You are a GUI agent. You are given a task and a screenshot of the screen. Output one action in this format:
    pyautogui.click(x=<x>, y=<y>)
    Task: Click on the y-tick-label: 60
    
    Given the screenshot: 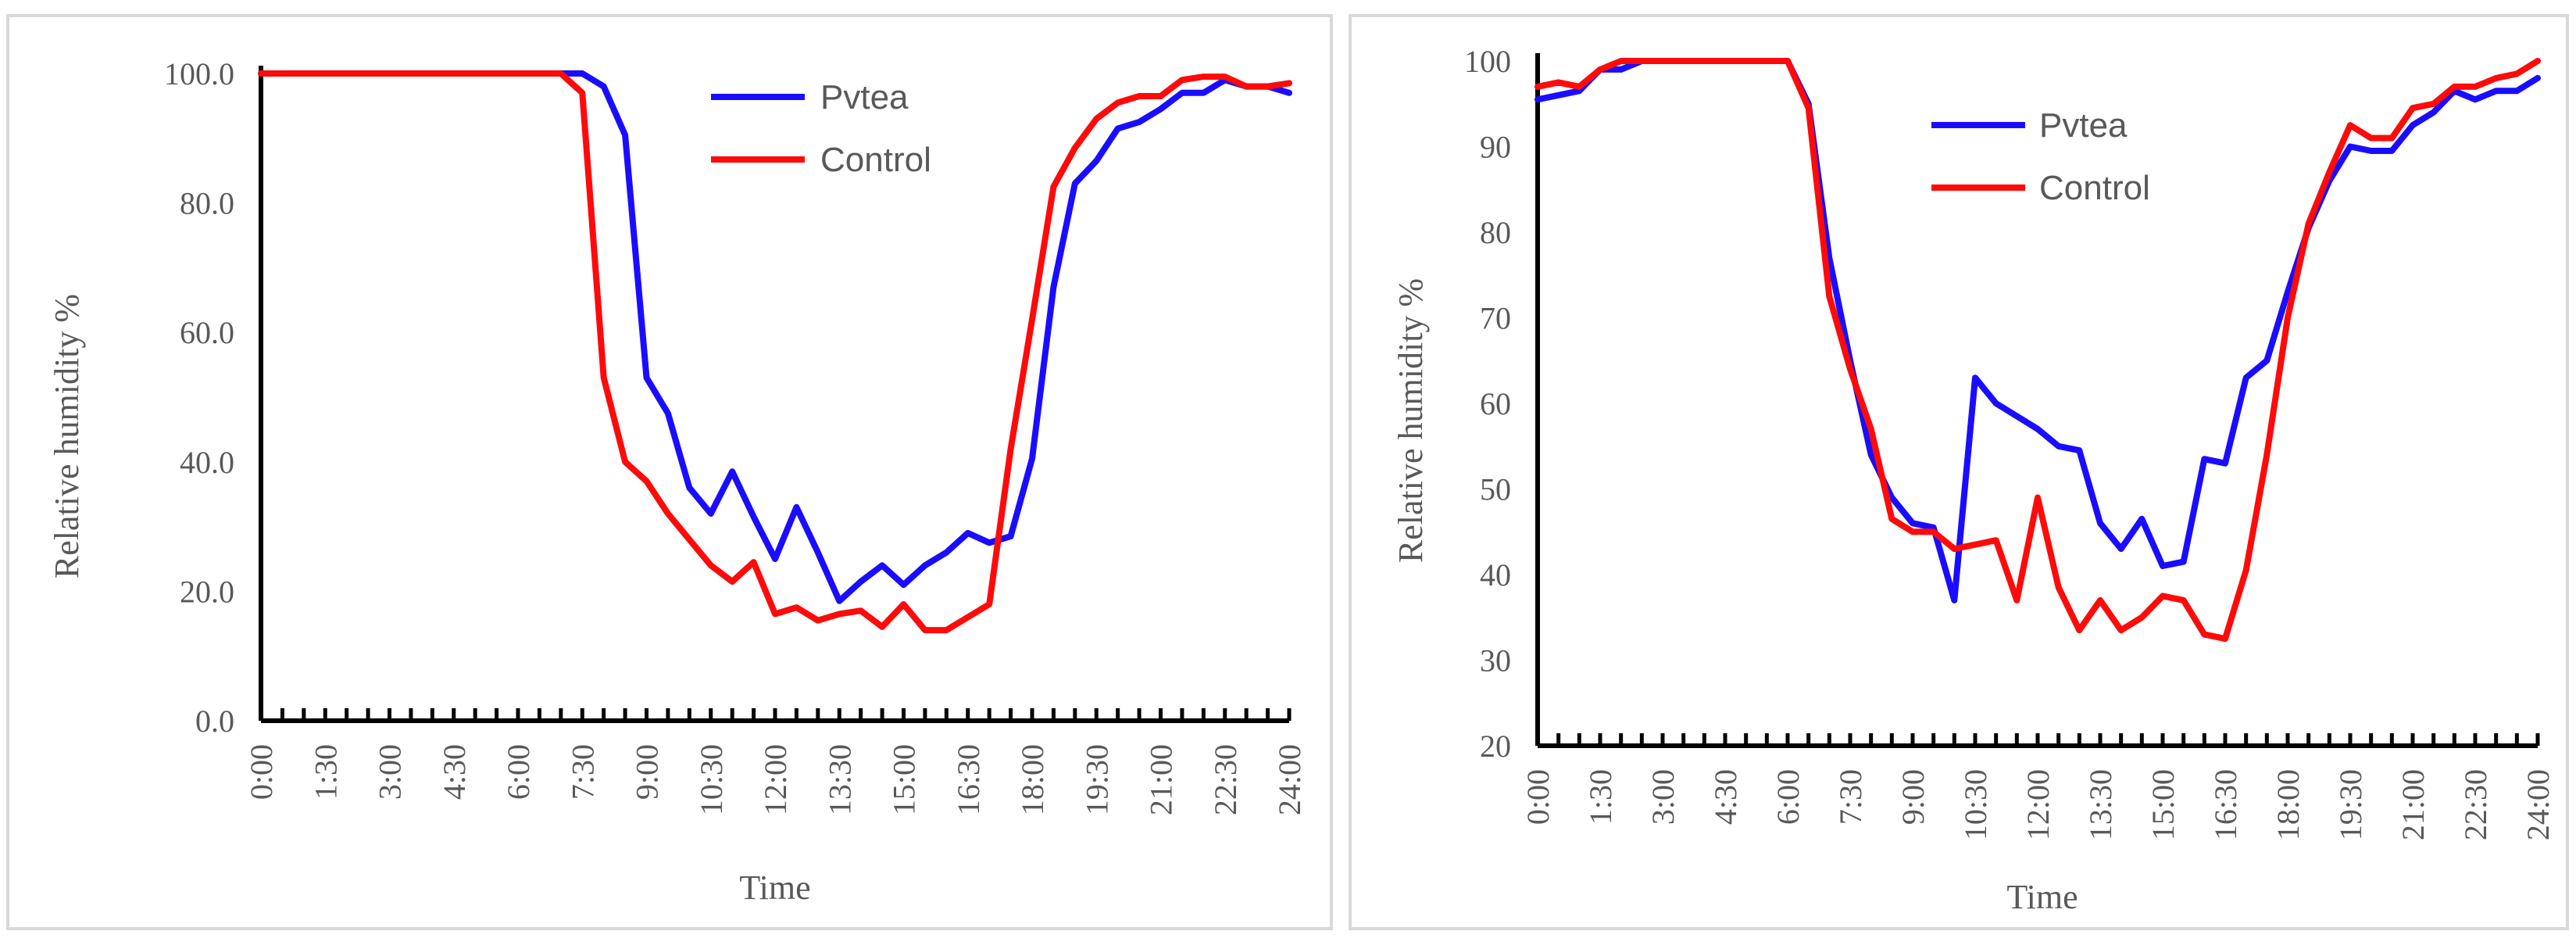 What is the action you would take?
    pyautogui.click(x=1496, y=403)
    